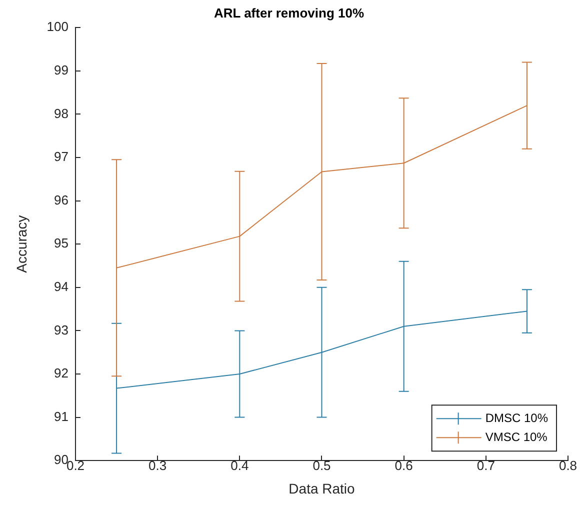 This screenshot has height=506, width=582. I want to click on y-tick-label: 91, so click(61, 416).